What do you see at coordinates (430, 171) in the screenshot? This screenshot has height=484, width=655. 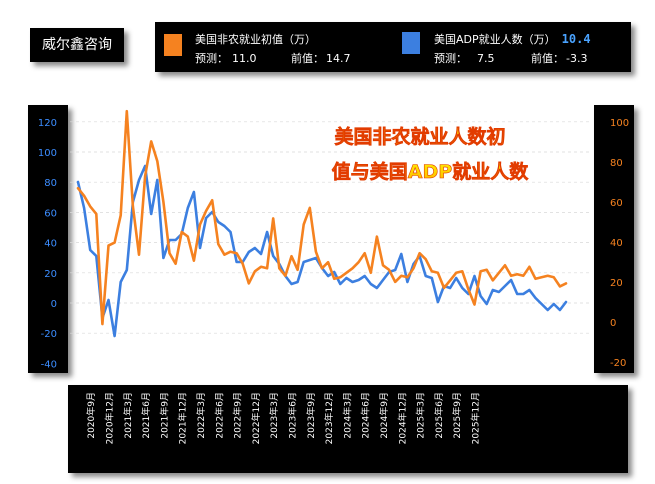 I see `chart-title-line-2: 值与美国ADP就业人数` at bounding box center [430, 171].